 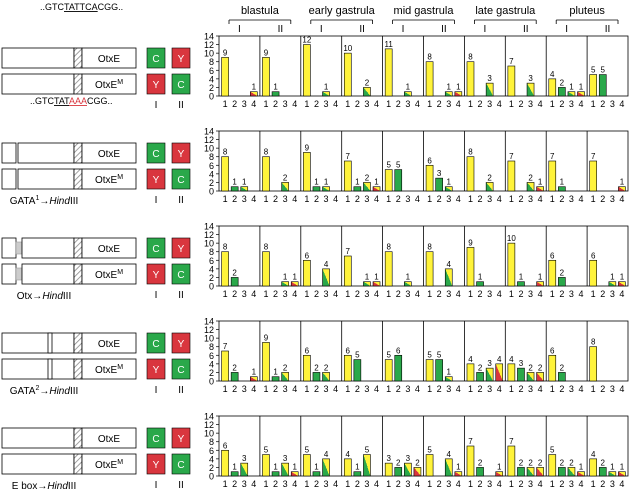 What do you see at coordinates (587, 11) in the screenshot?
I see `stage-label: pluteus` at bounding box center [587, 11].